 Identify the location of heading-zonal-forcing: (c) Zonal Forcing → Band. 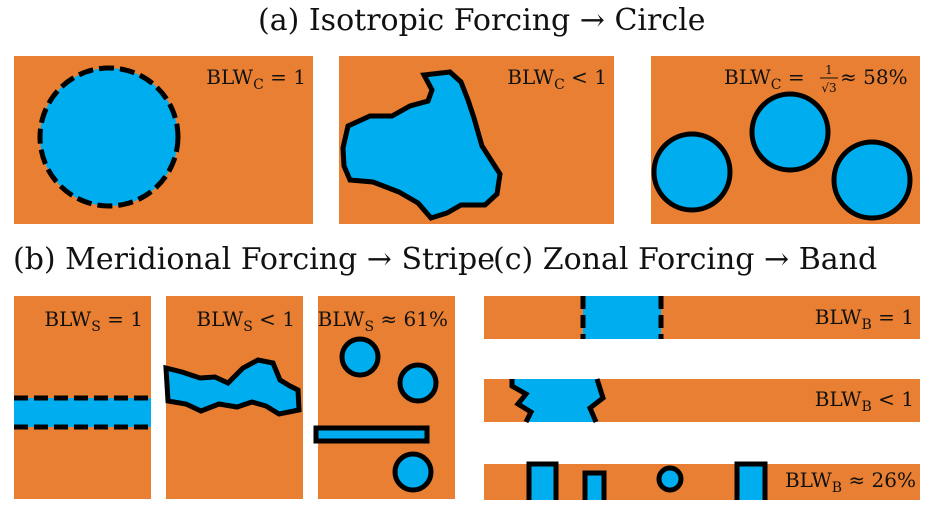
(685, 259).